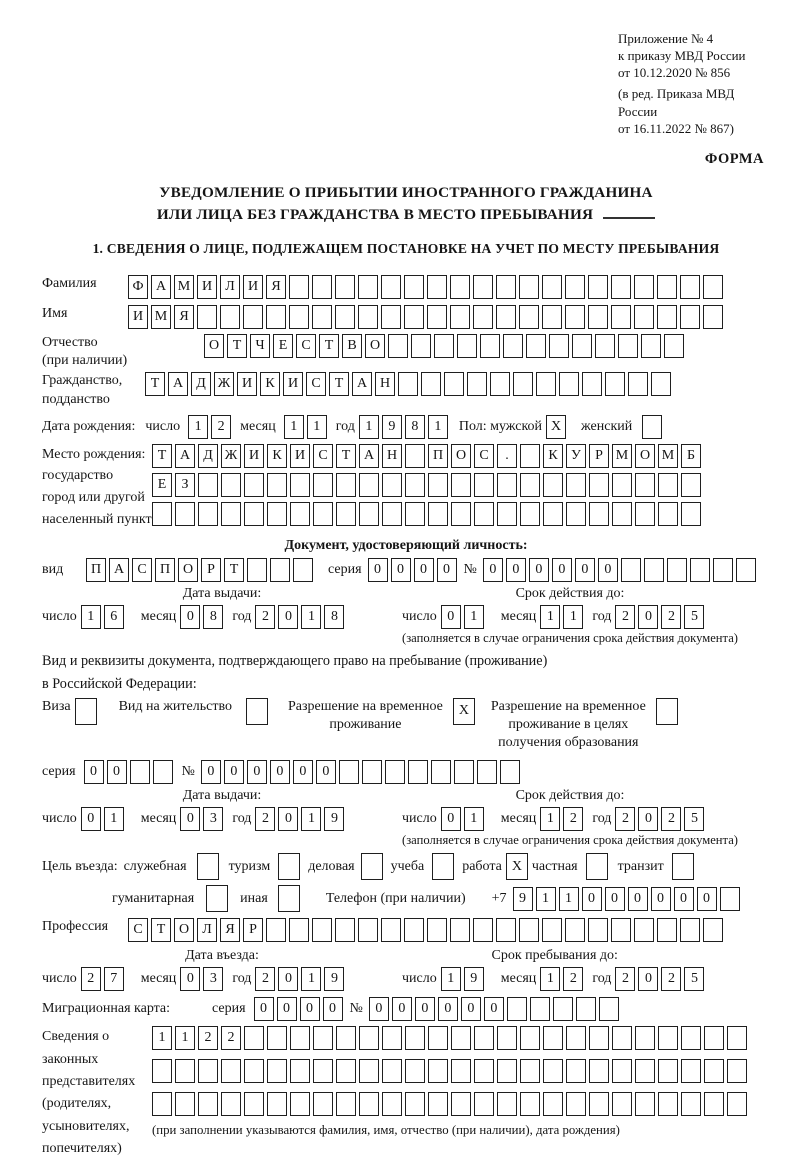  I want to click on char-cell: 1, so click(473, 819).